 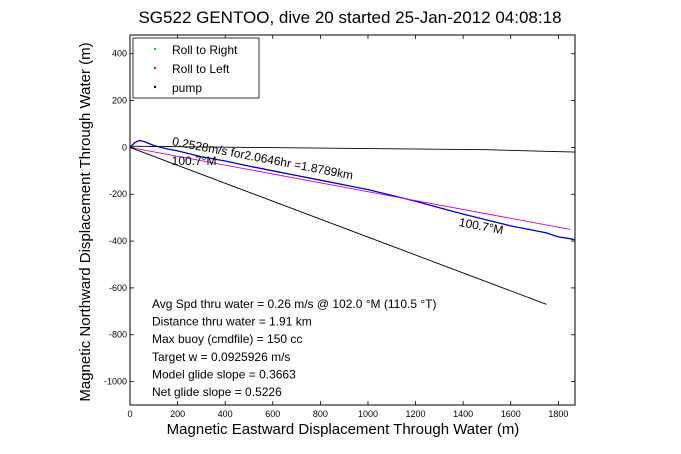 What do you see at coordinates (558, 414) in the screenshot?
I see `x-tick-label: 1800` at bounding box center [558, 414].